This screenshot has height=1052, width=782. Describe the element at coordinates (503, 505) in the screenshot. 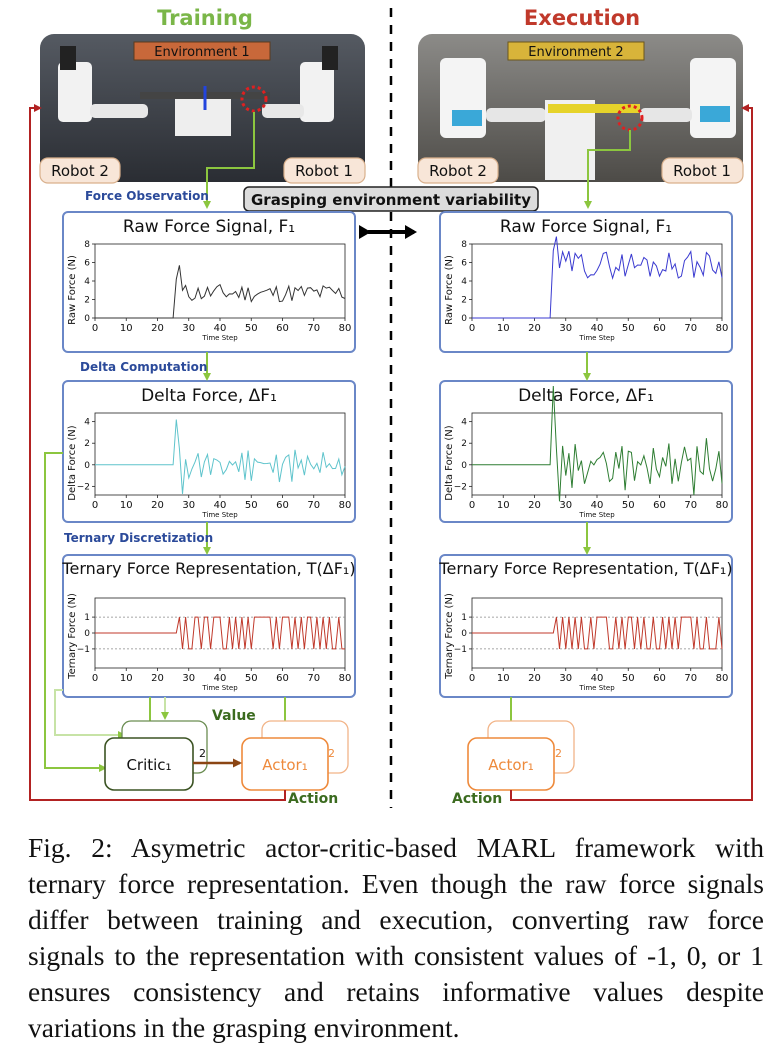

I see `right-delta-x-tick-label: 10` at that location.